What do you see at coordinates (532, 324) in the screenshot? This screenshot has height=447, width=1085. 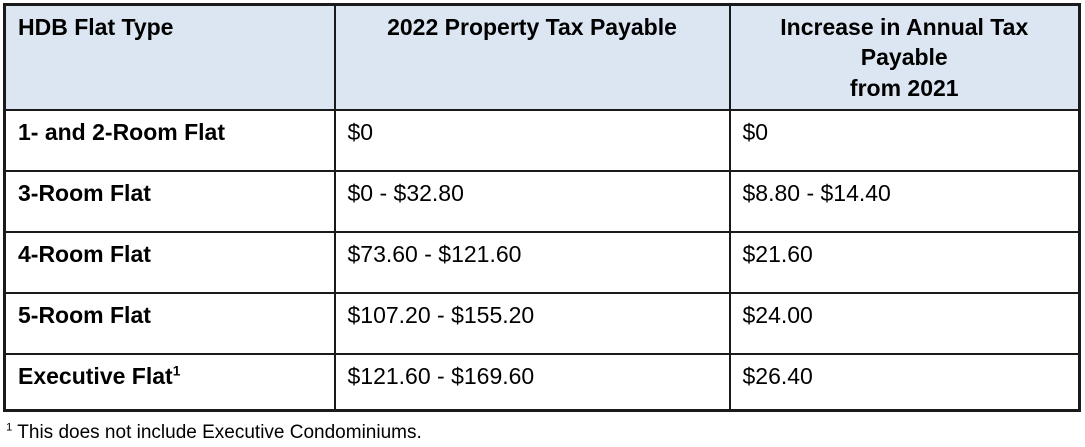 I see `cell-tax-2022: $107.20 - $155.20` at bounding box center [532, 324].